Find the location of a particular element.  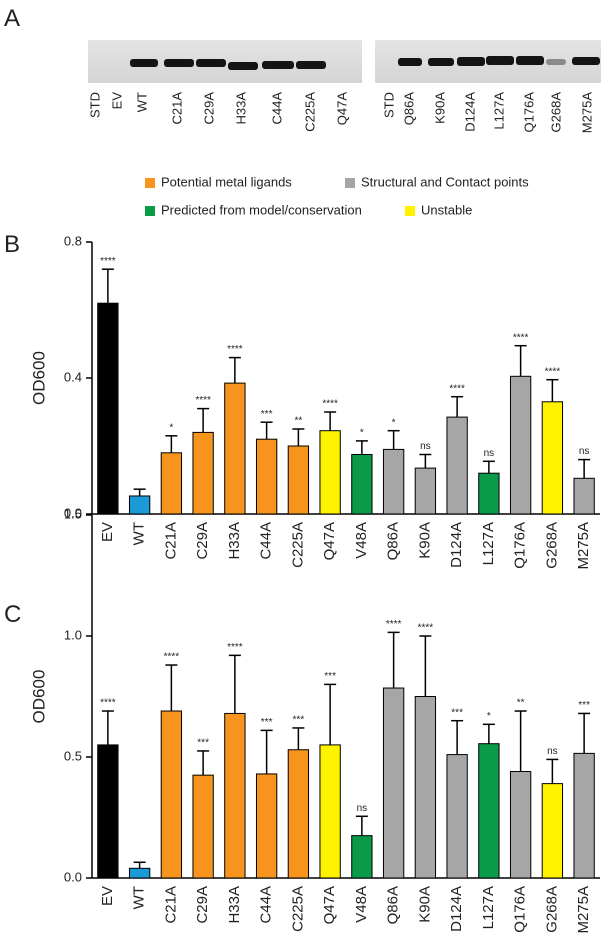

lane-label: Q47A is located at coordinates (341, 109).